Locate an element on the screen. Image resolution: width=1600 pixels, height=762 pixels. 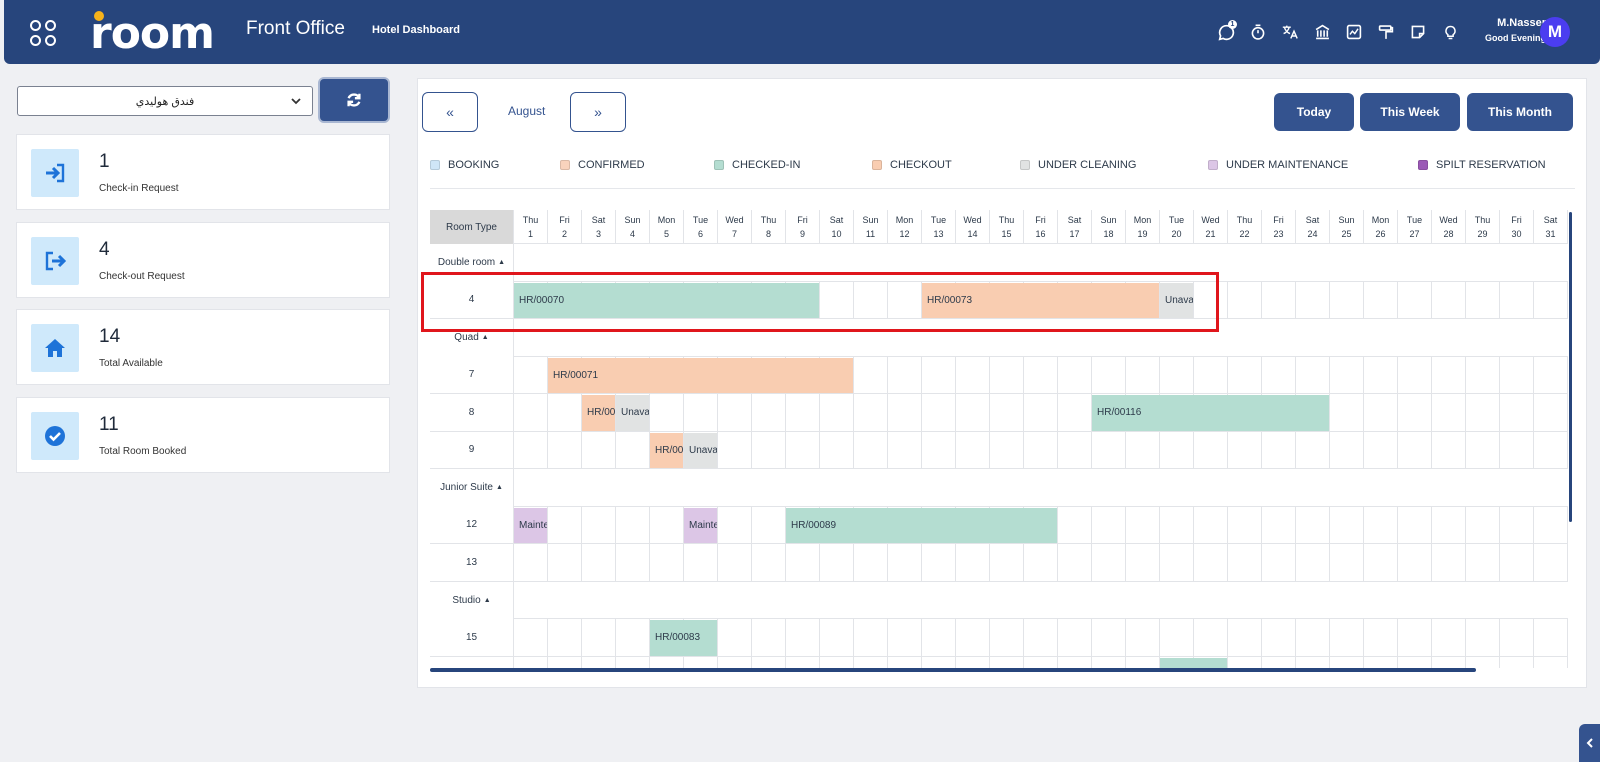
legend-item: CHECKED-IN is located at coordinates (757, 165).